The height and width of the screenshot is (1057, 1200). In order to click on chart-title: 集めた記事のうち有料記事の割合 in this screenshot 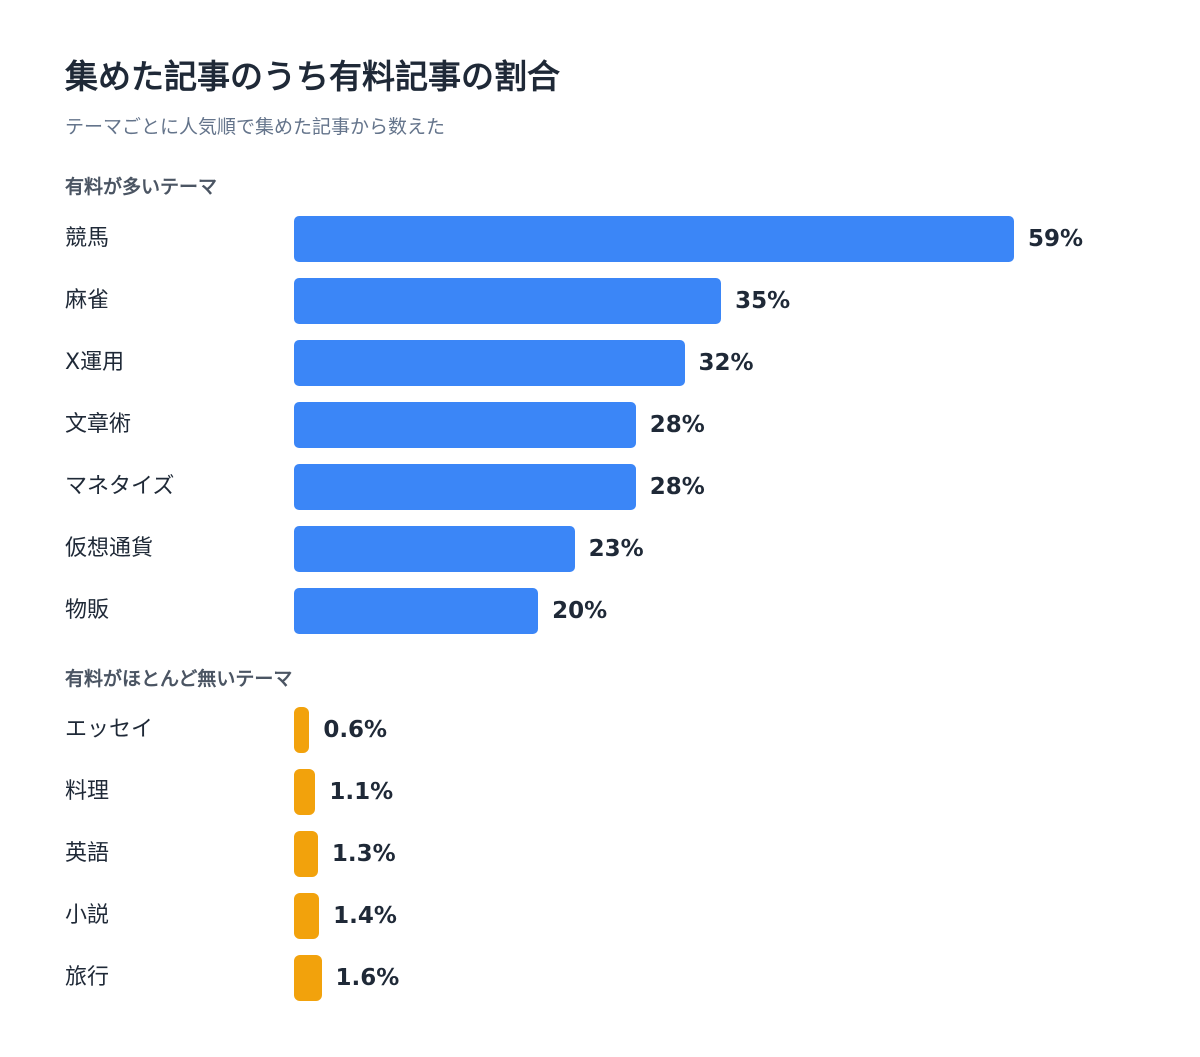, I will do `click(312, 76)`.